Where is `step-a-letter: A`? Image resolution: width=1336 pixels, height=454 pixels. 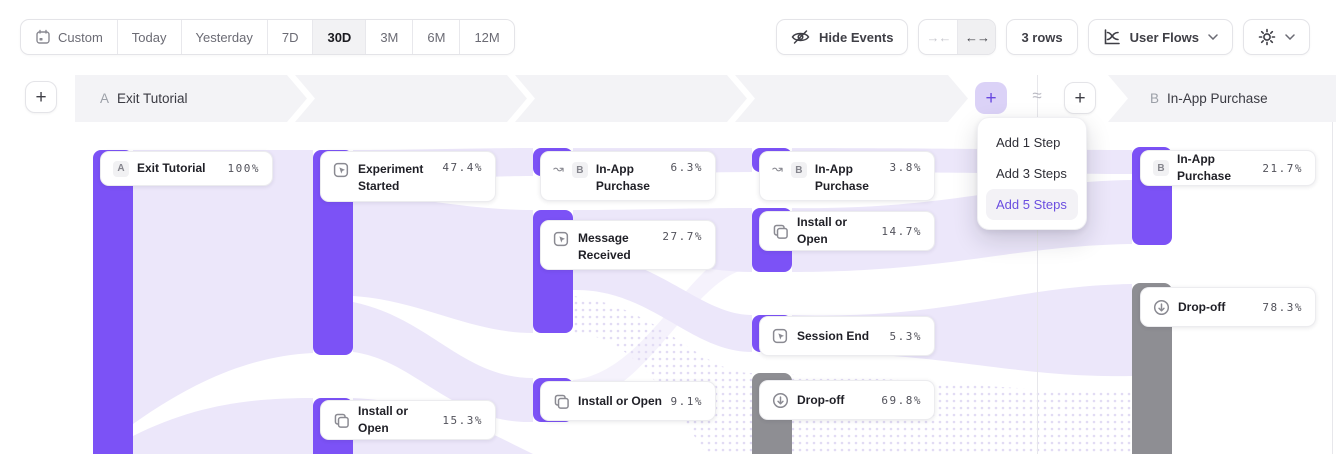
step-a-letter: A is located at coordinates (105, 98).